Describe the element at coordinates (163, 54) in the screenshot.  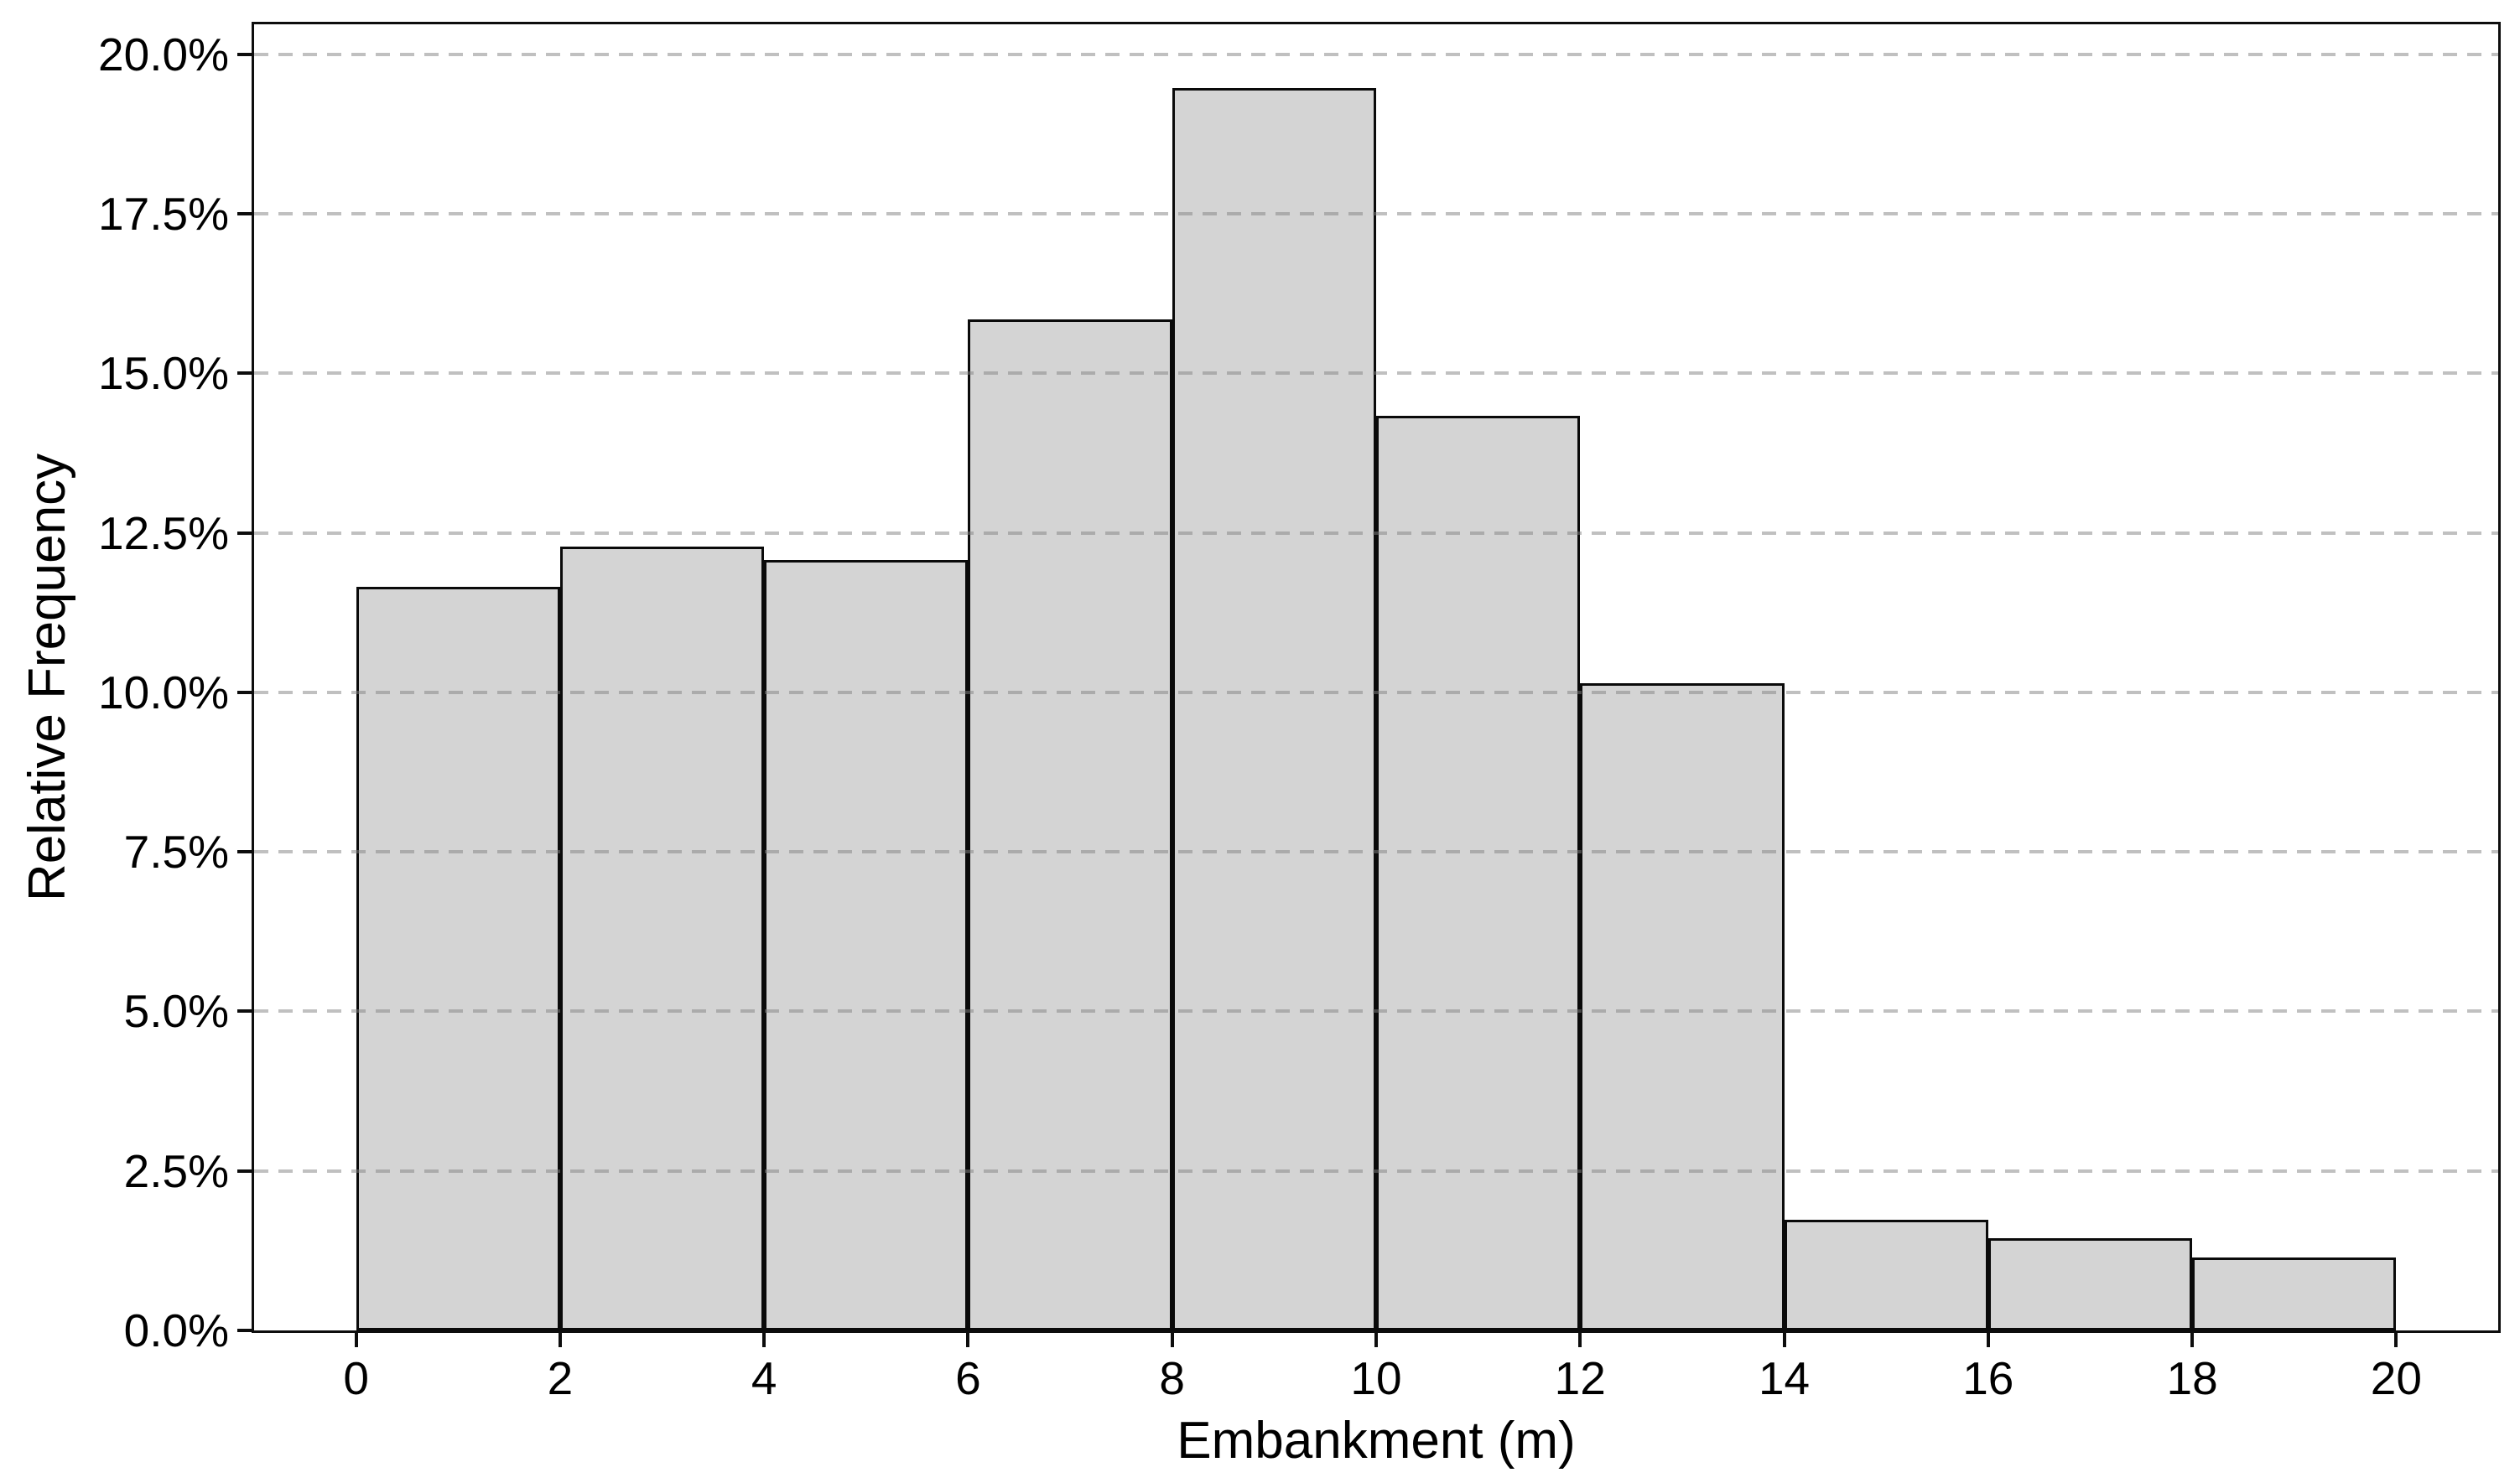
I see `y-tick-label: 20.0%` at that location.